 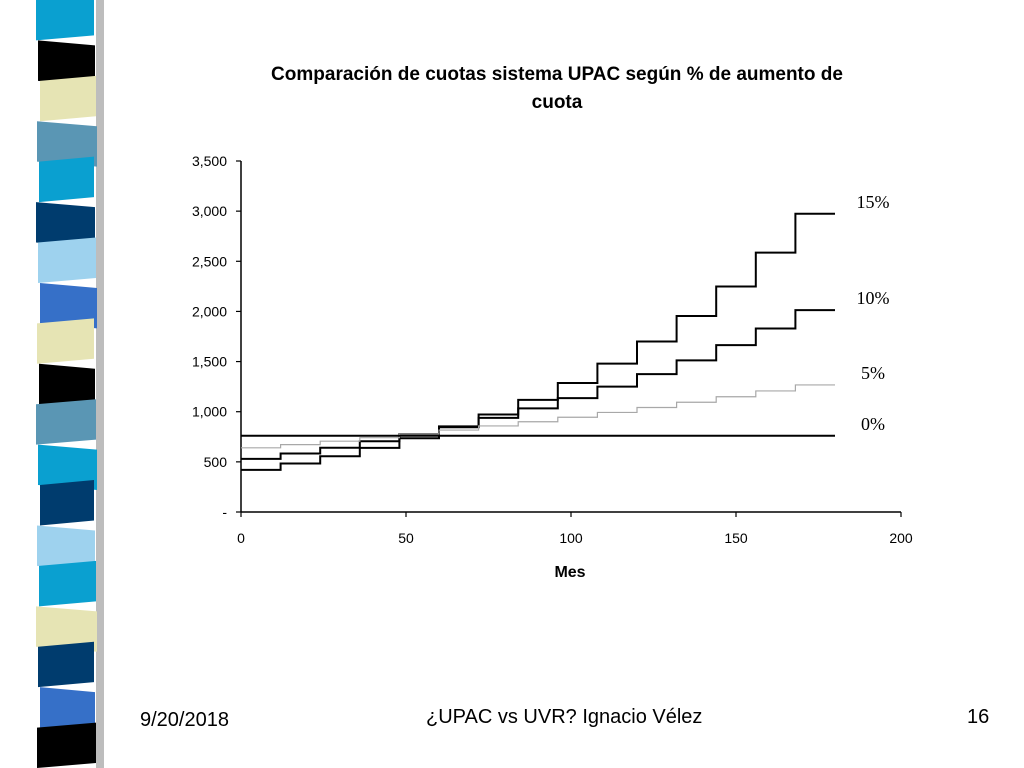 What do you see at coordinates (538, 416) in the screenshot?
I see `series-line-5pct` at bounding box center [538, 416].